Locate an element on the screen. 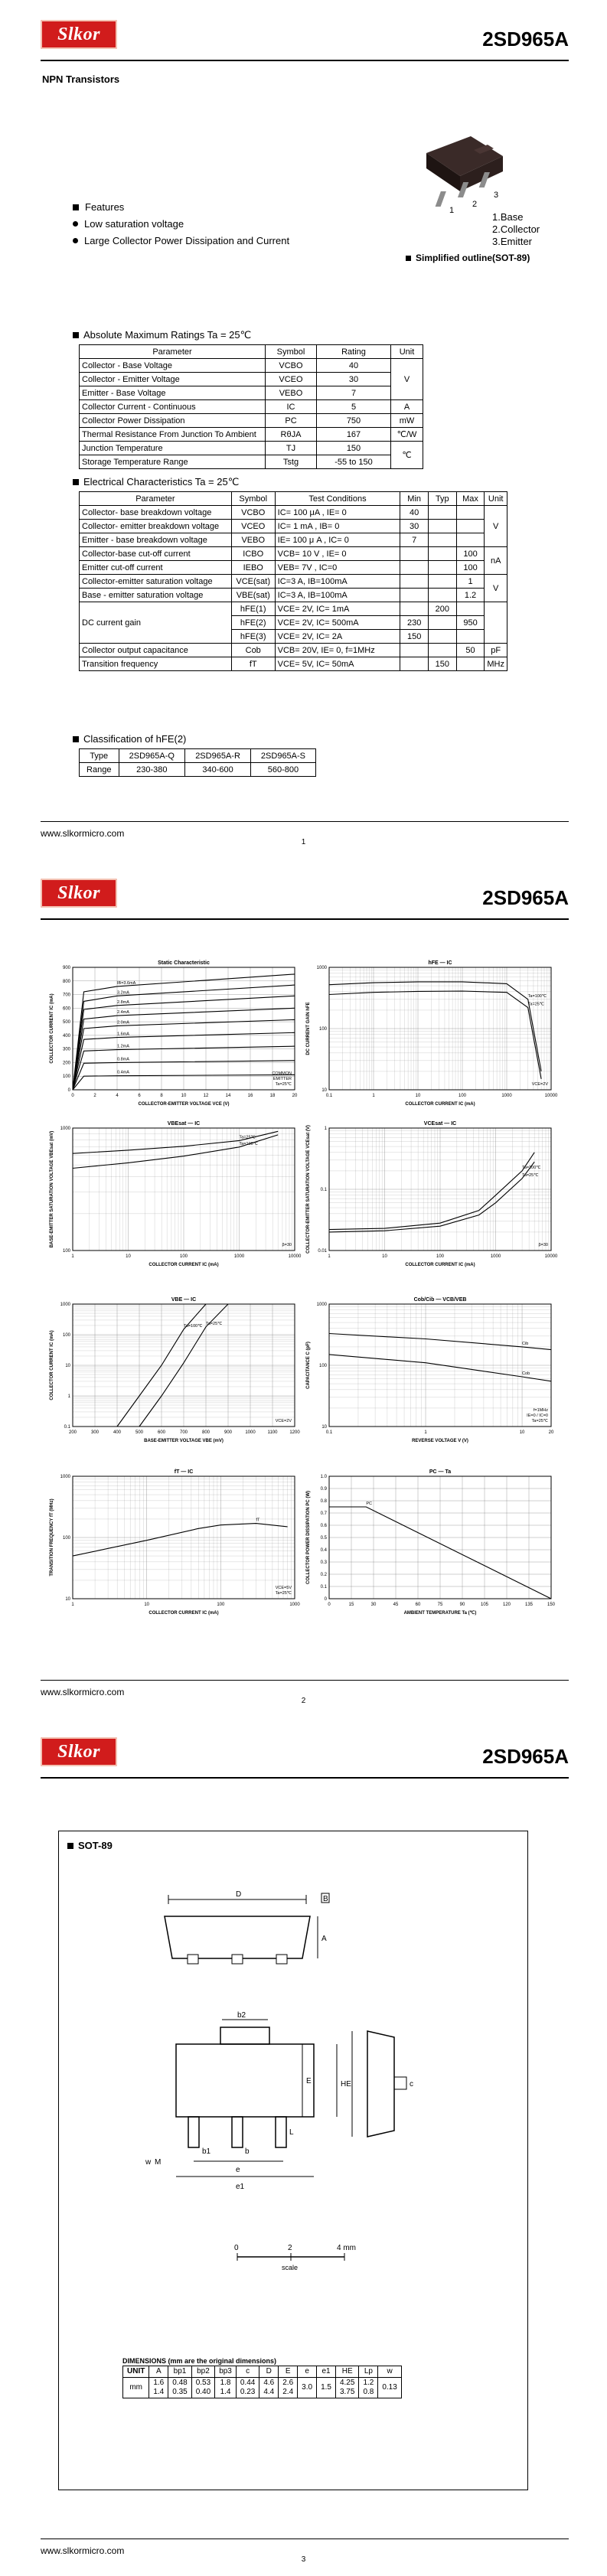 The height and width of the screenshot is (2576, 607). chart-title: VBE — IC is located at coordinates (184, 1300).